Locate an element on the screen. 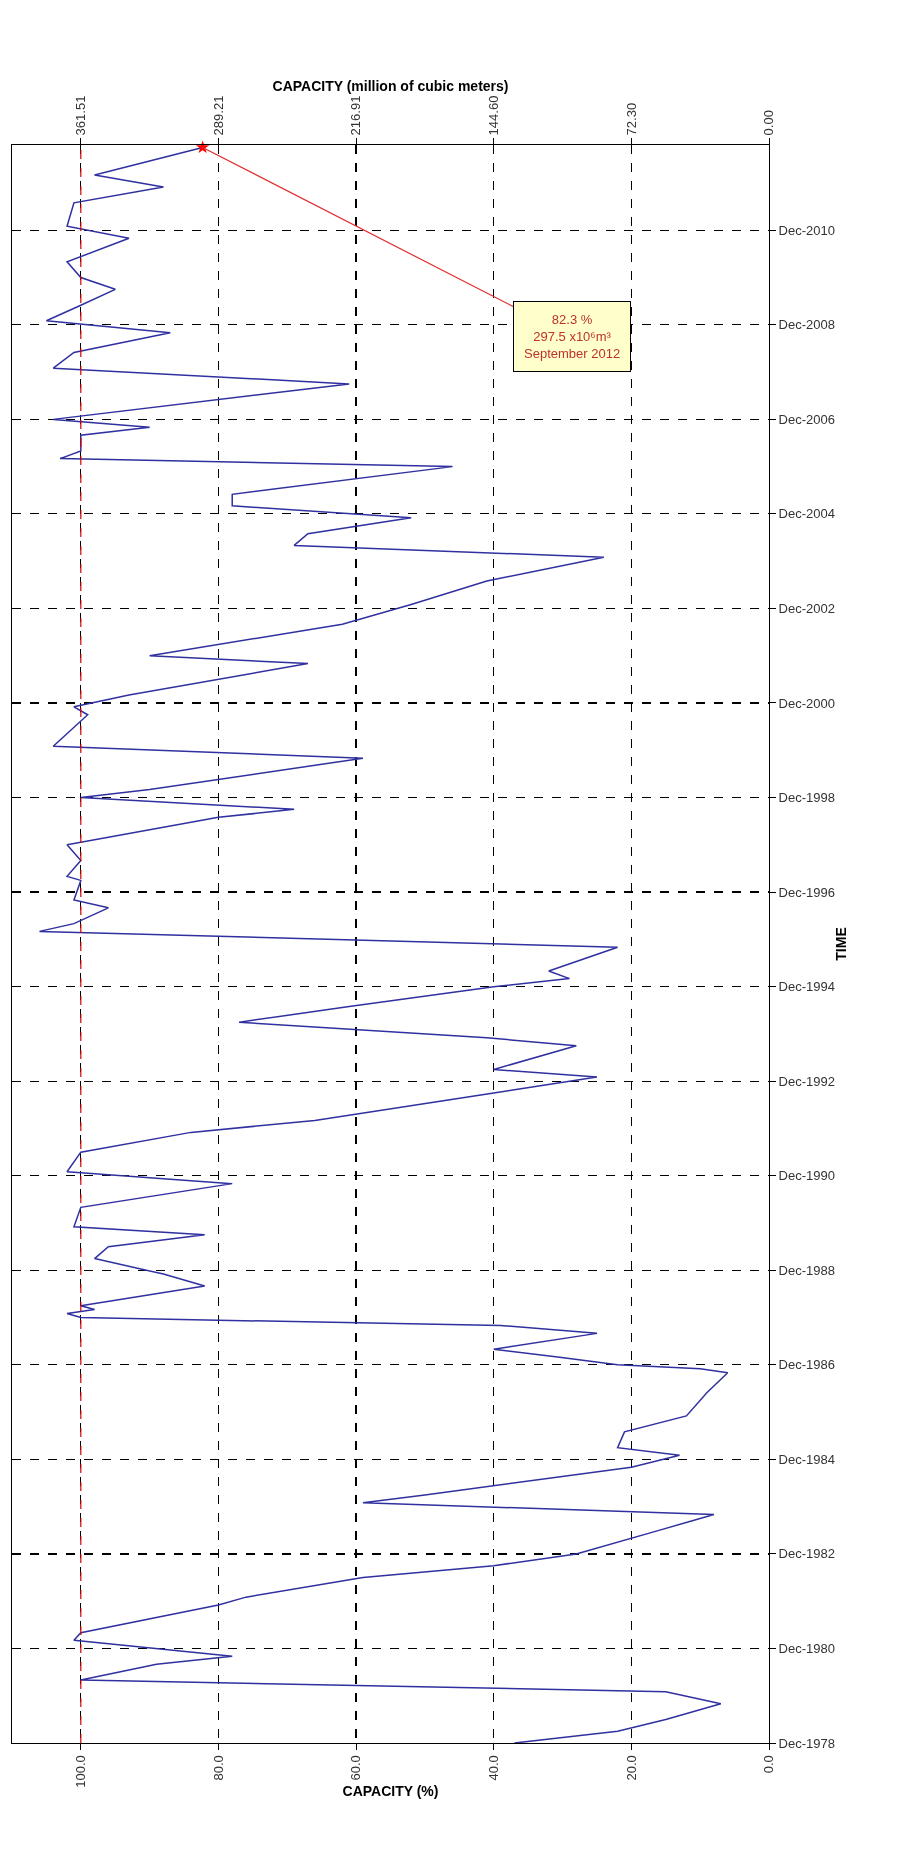  x-axis-title: CAPACITY (%) is located at coordinates (390, 1790).